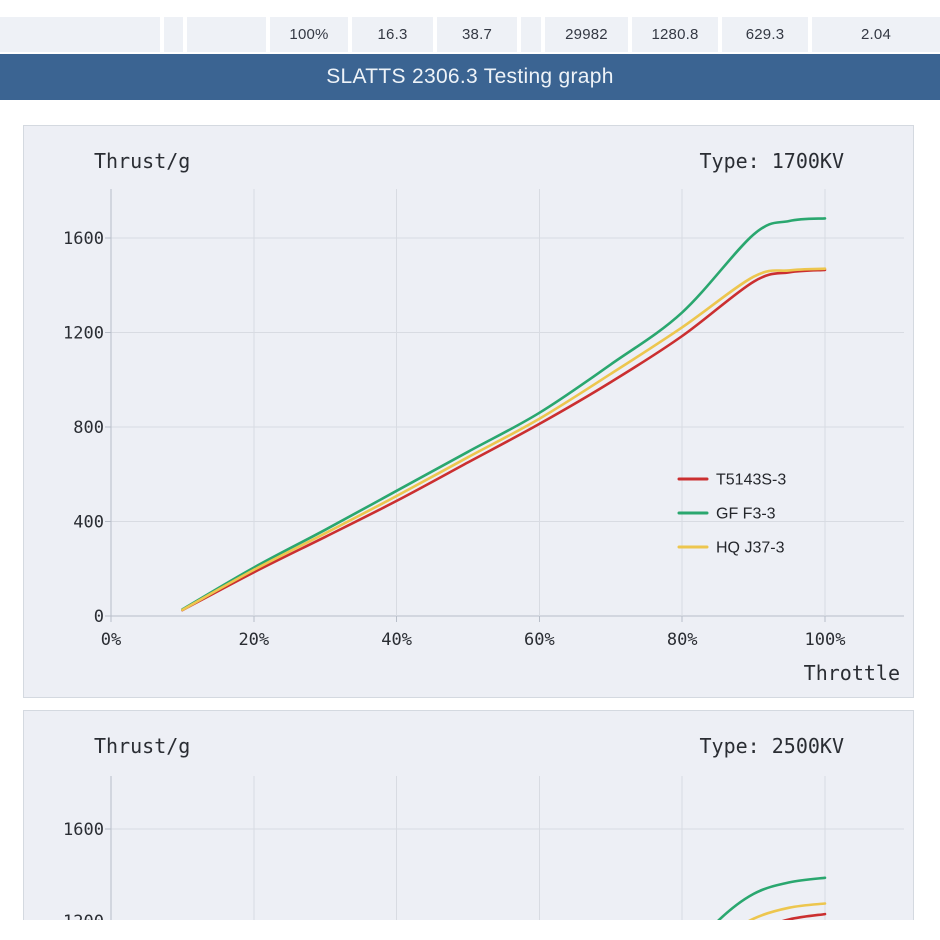 The width and height of the screenshot is (940, 940). Describe the element at coordinates (750, 548) in the screenshot. I see `legend-label-HQ J37-3: HQ J37-3` at that location.